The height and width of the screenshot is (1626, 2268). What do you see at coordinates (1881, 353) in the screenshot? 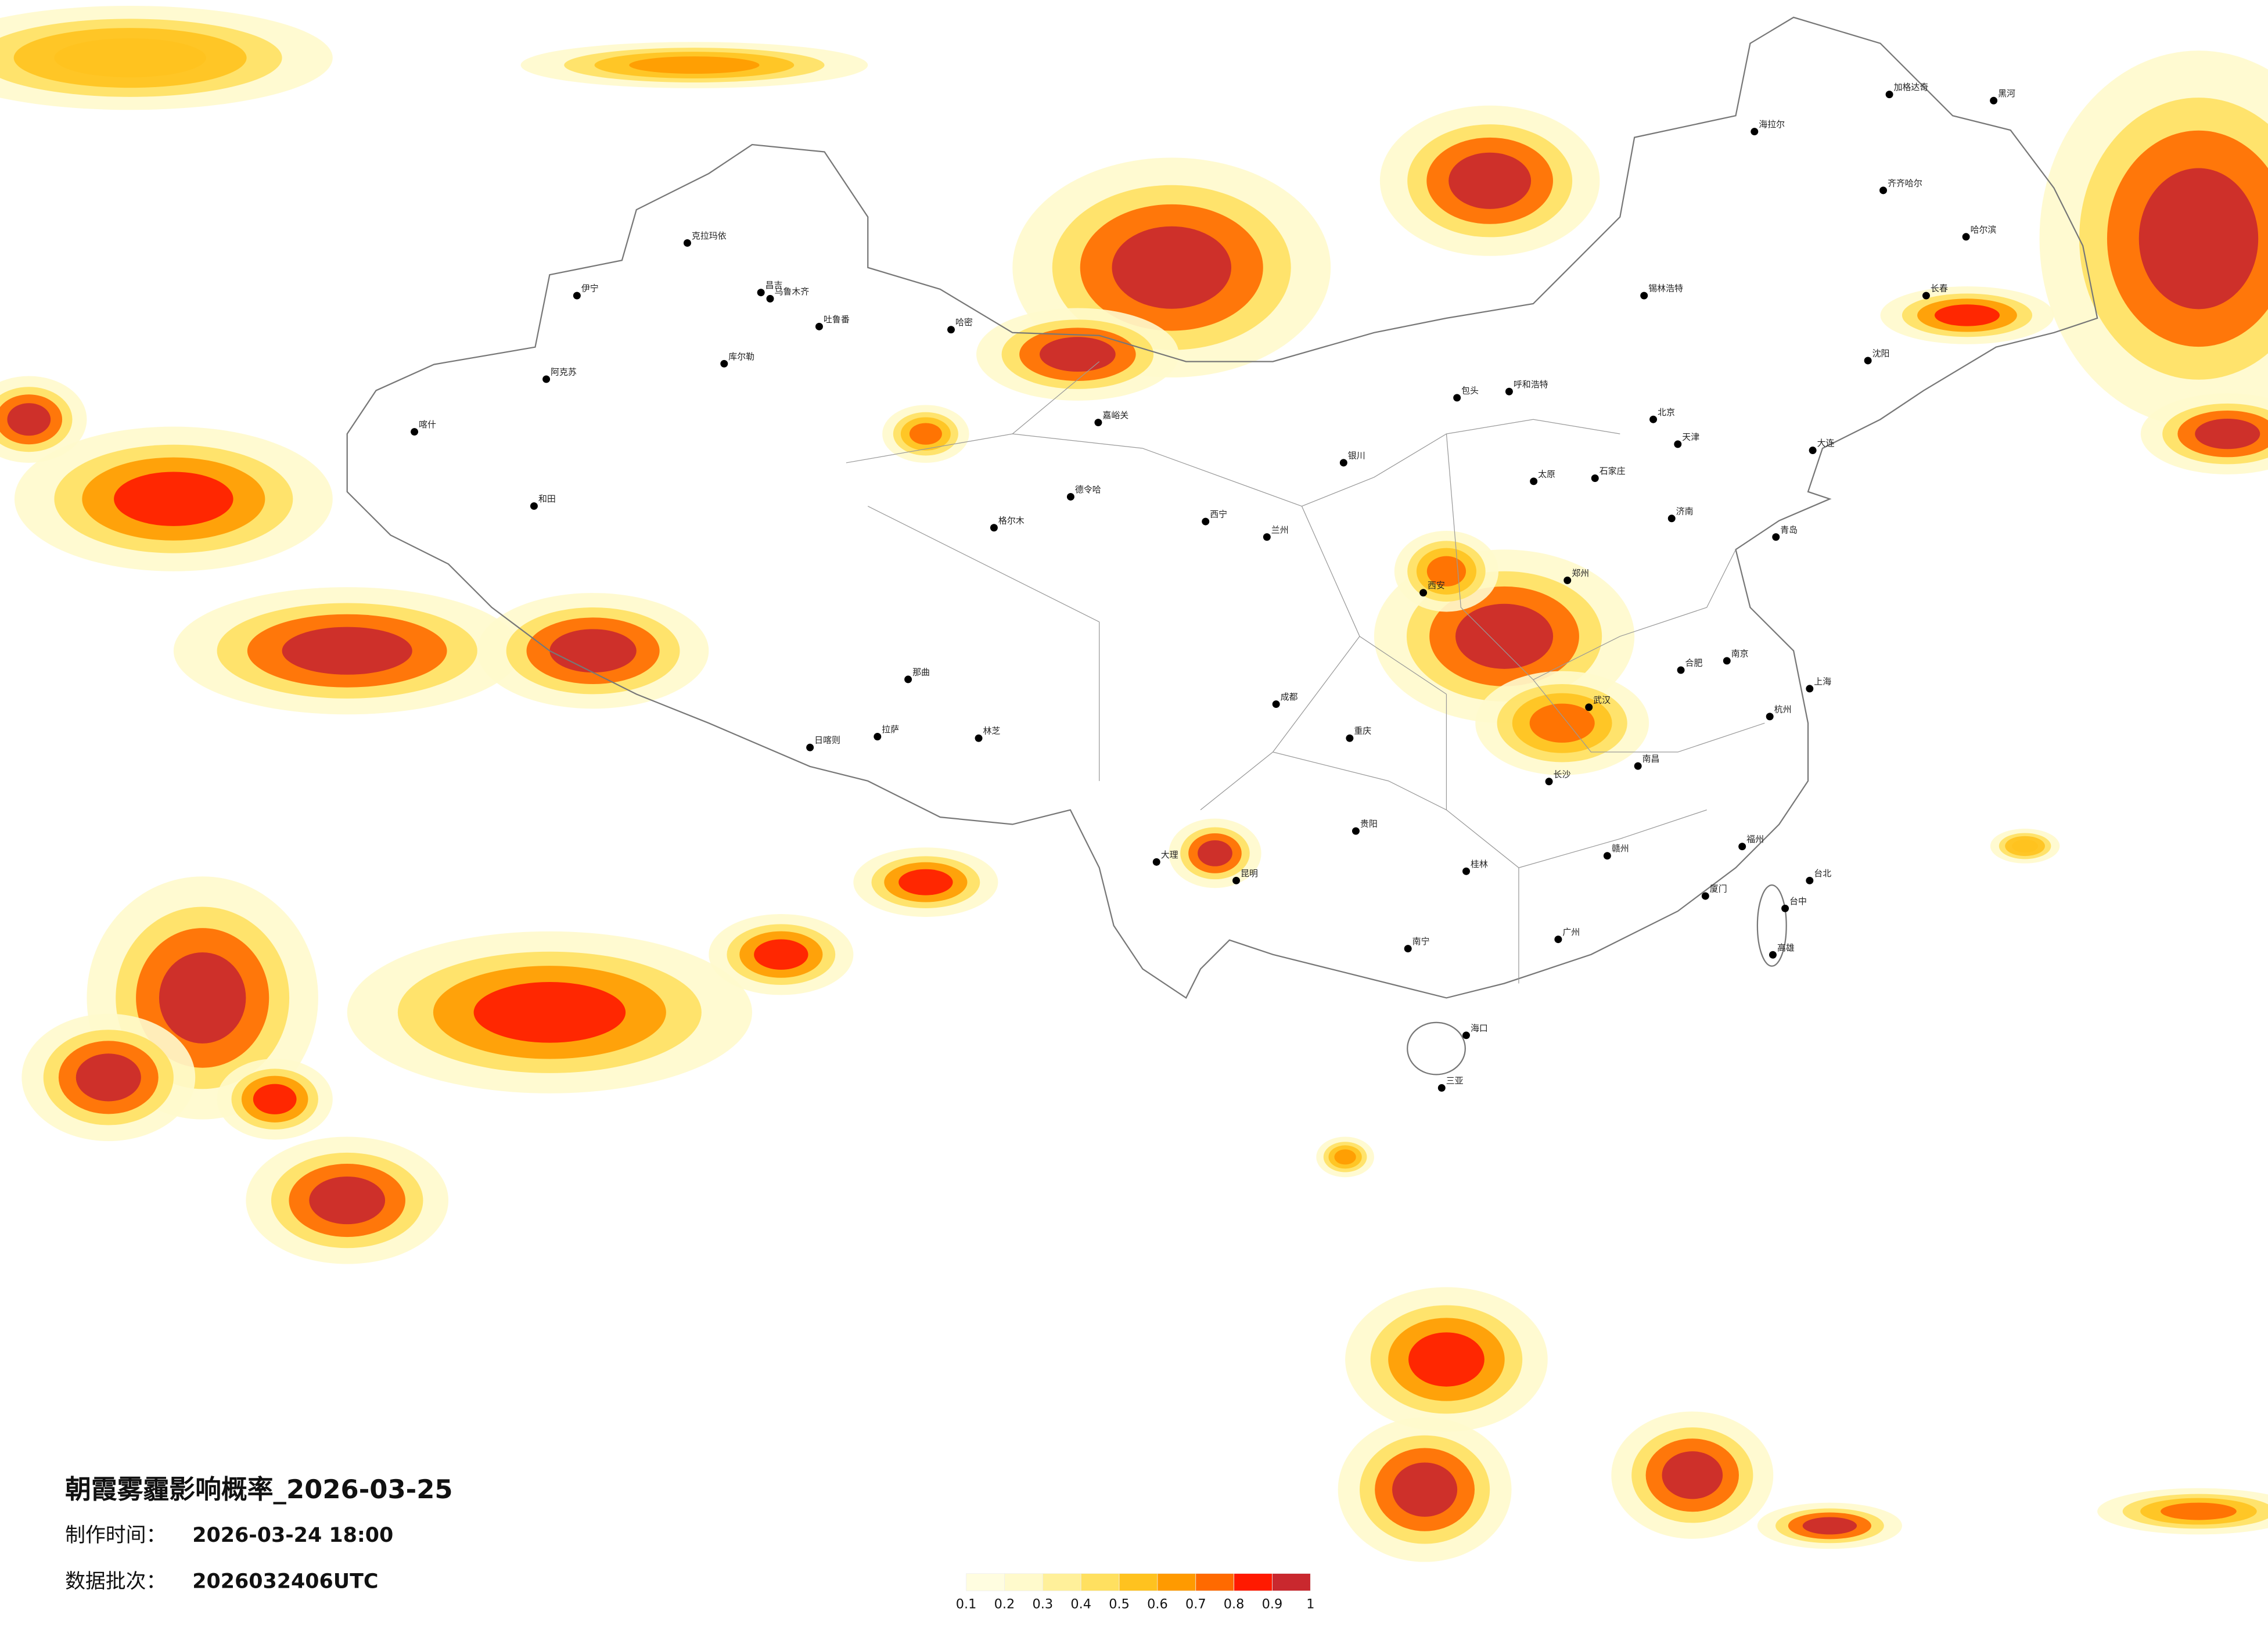
I see `city-label: 沈阳` at bounding box center [1881, 353].